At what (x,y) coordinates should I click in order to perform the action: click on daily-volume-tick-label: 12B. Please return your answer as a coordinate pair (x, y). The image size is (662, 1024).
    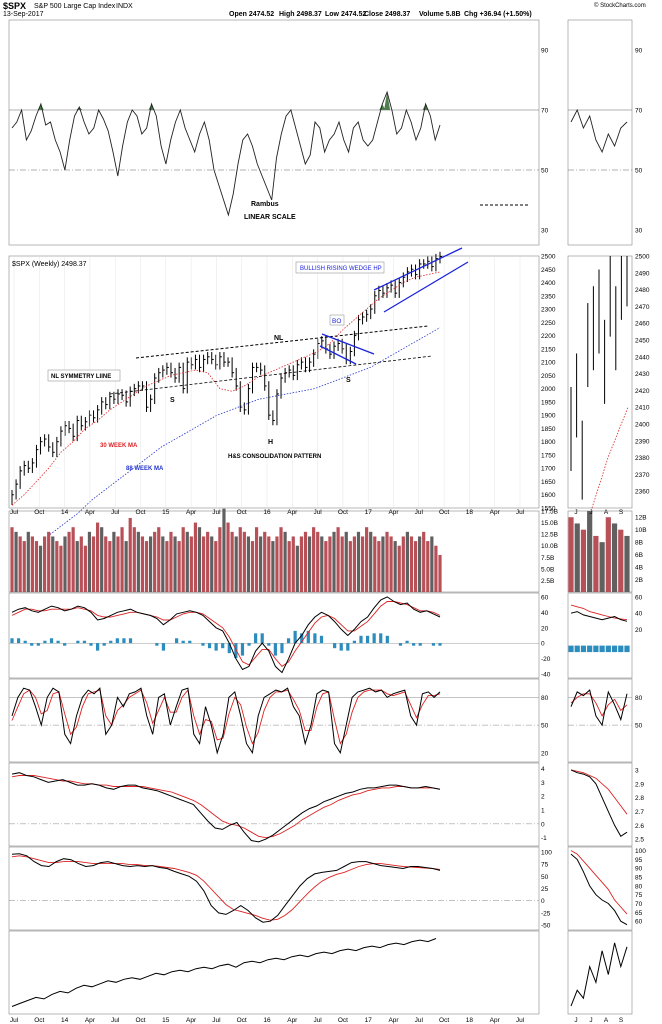
    Looking at the image, I should click on (641, 518).